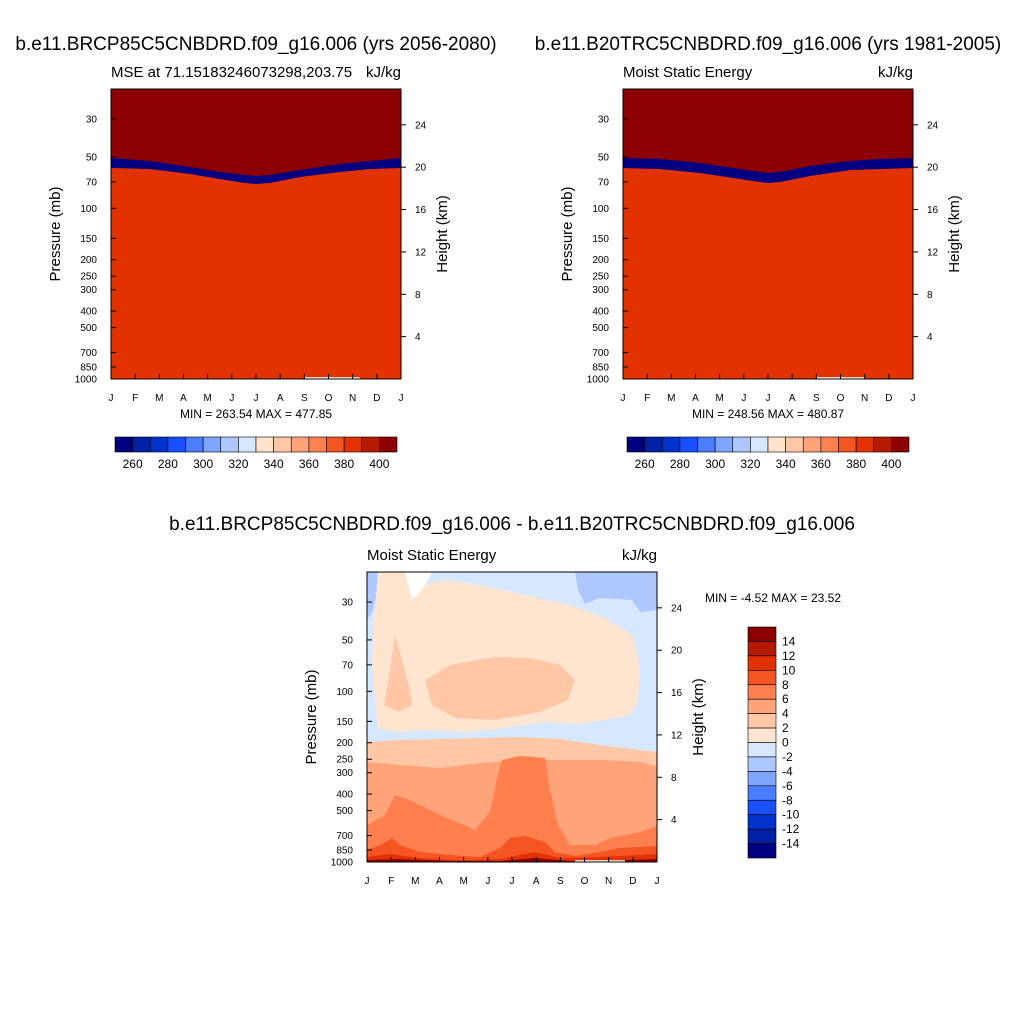 This screenshot has width=1024, height=1024. Describe the element at coordinates (785, 714) in the screenshot. I see `colorbar-label: 4` at that location.